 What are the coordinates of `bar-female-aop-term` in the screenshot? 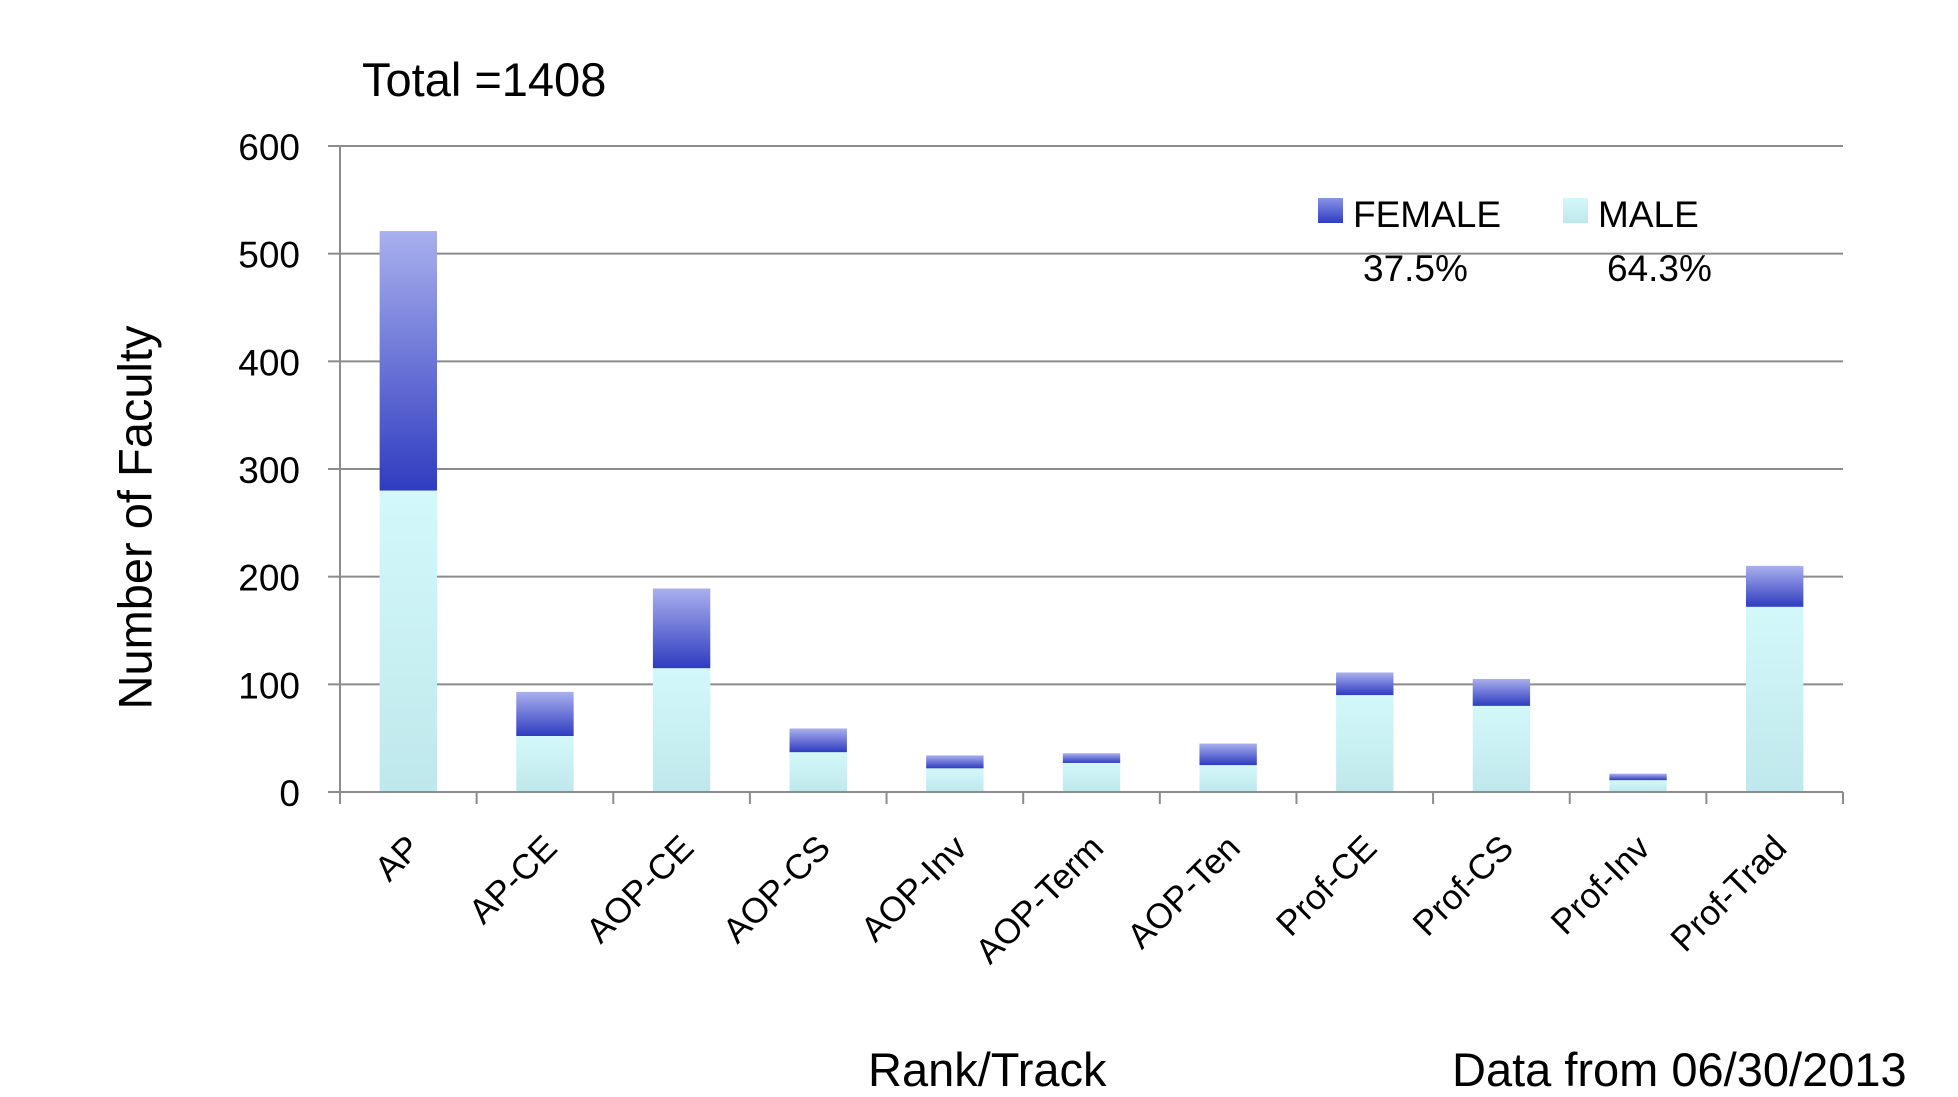 It's located at (1091, 758).